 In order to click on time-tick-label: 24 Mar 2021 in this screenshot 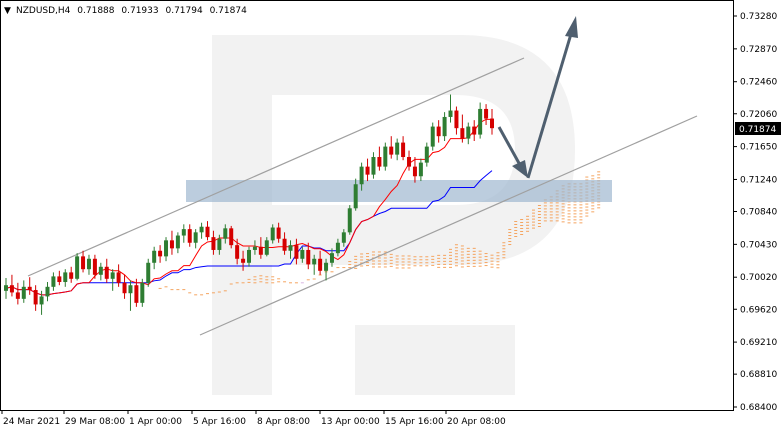, I will do `click(31, 422)`.